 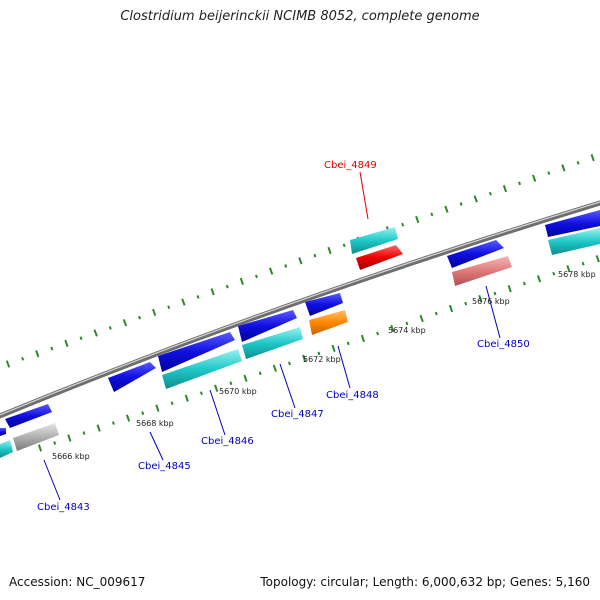 What do you see at coordinates (36, 437) in the screenshot?
I see `gene-arrow-gray` at bounding box center [36, 437].